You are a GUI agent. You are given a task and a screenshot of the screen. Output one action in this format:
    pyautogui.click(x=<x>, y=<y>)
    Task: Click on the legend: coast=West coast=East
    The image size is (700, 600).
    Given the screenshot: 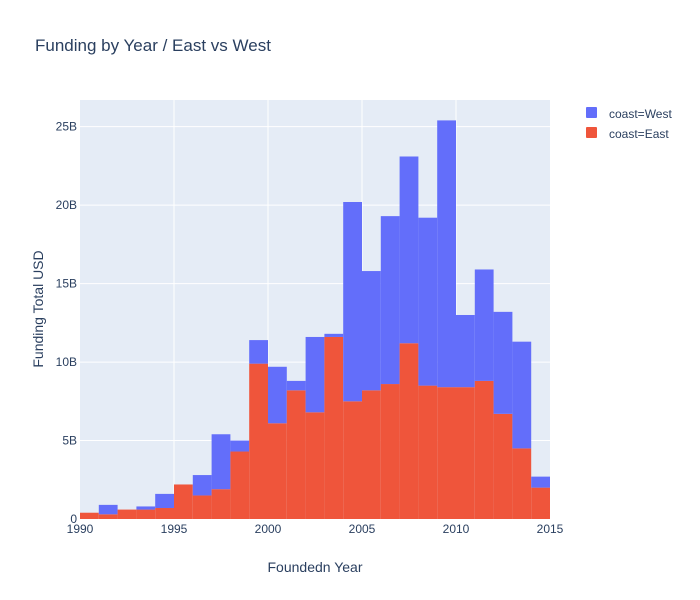 What is the action you would take?
    pyautogui.click(x=629, y=124)
    